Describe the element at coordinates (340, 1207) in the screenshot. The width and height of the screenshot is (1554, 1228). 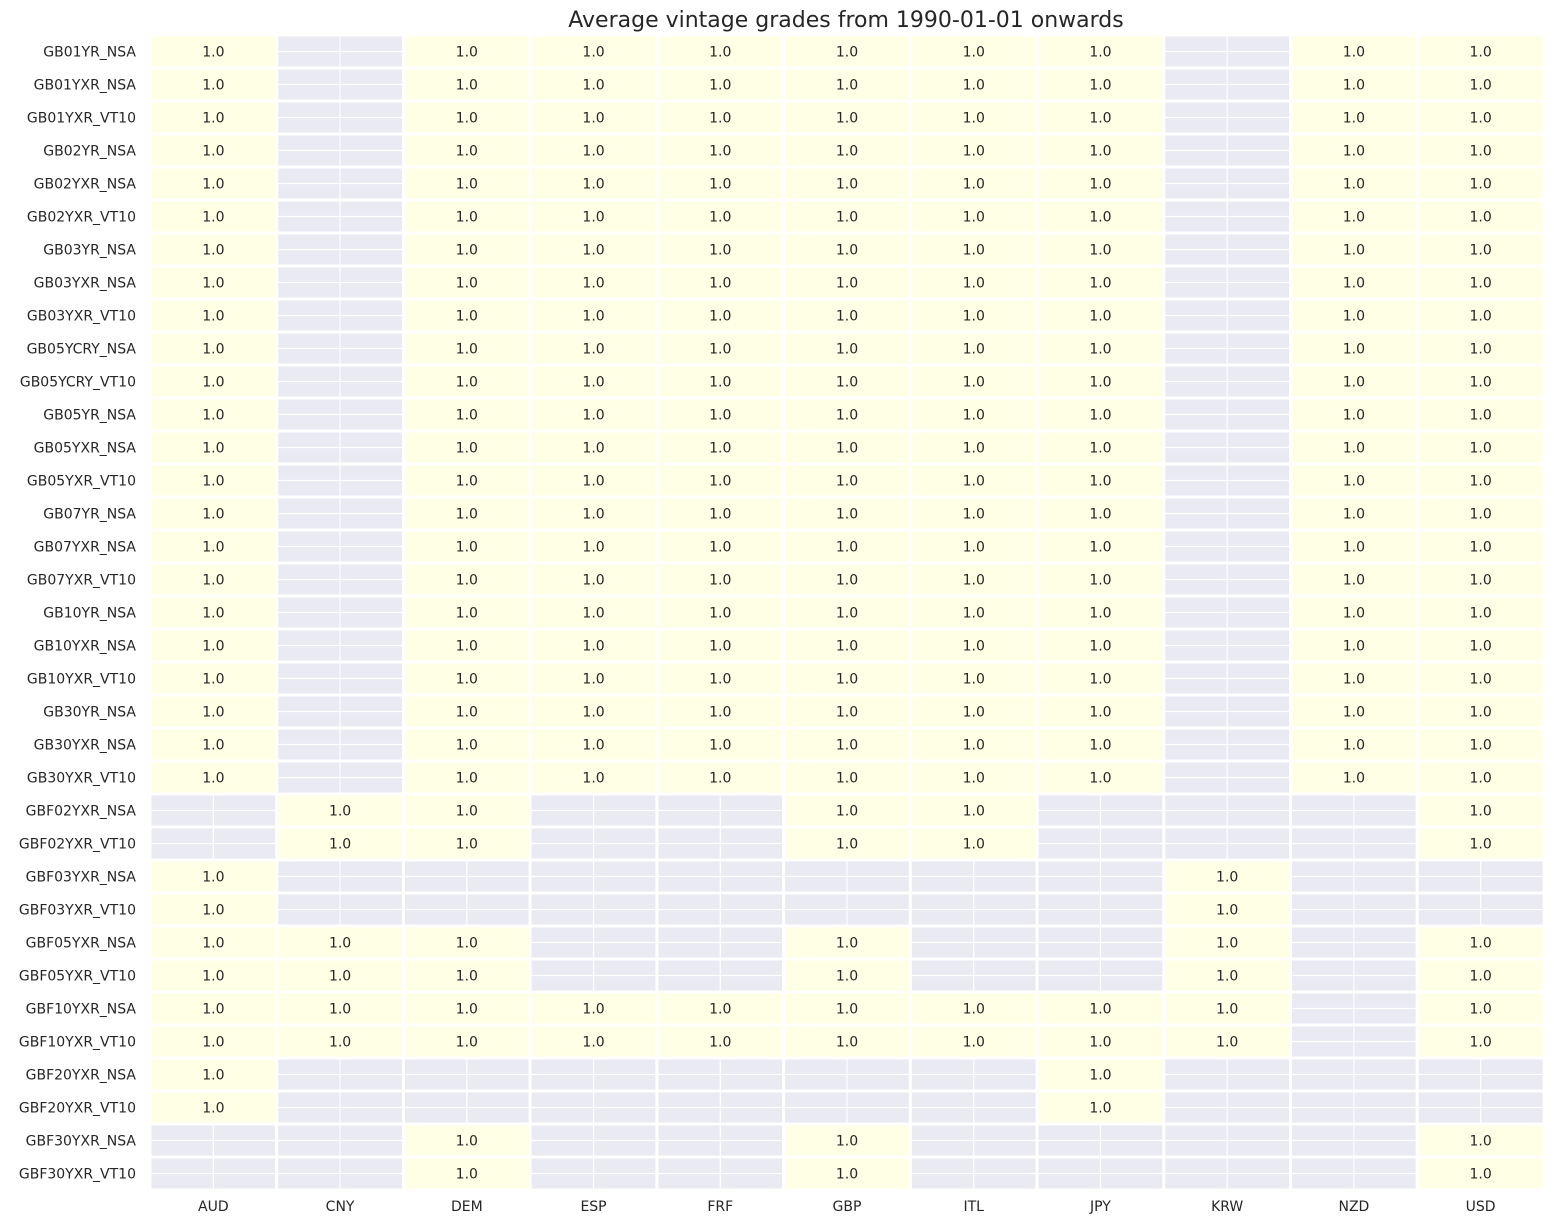
I see `x-tick-label-cny: CNY` at that location.